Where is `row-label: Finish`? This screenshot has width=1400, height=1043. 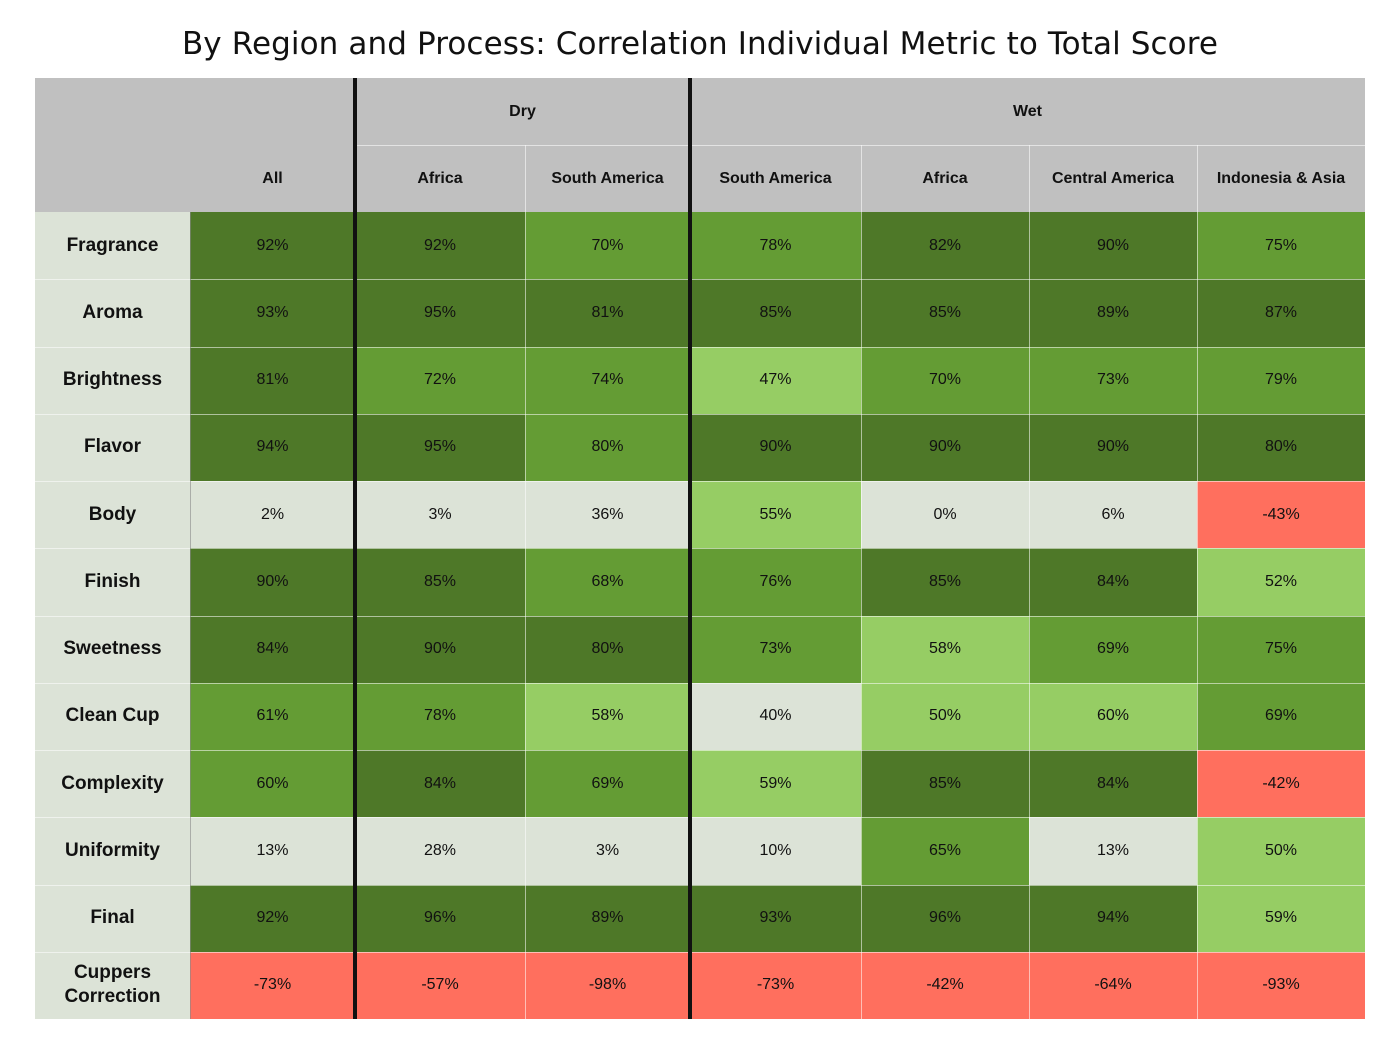 row-label: Finish is located at coordinates (112, 582).